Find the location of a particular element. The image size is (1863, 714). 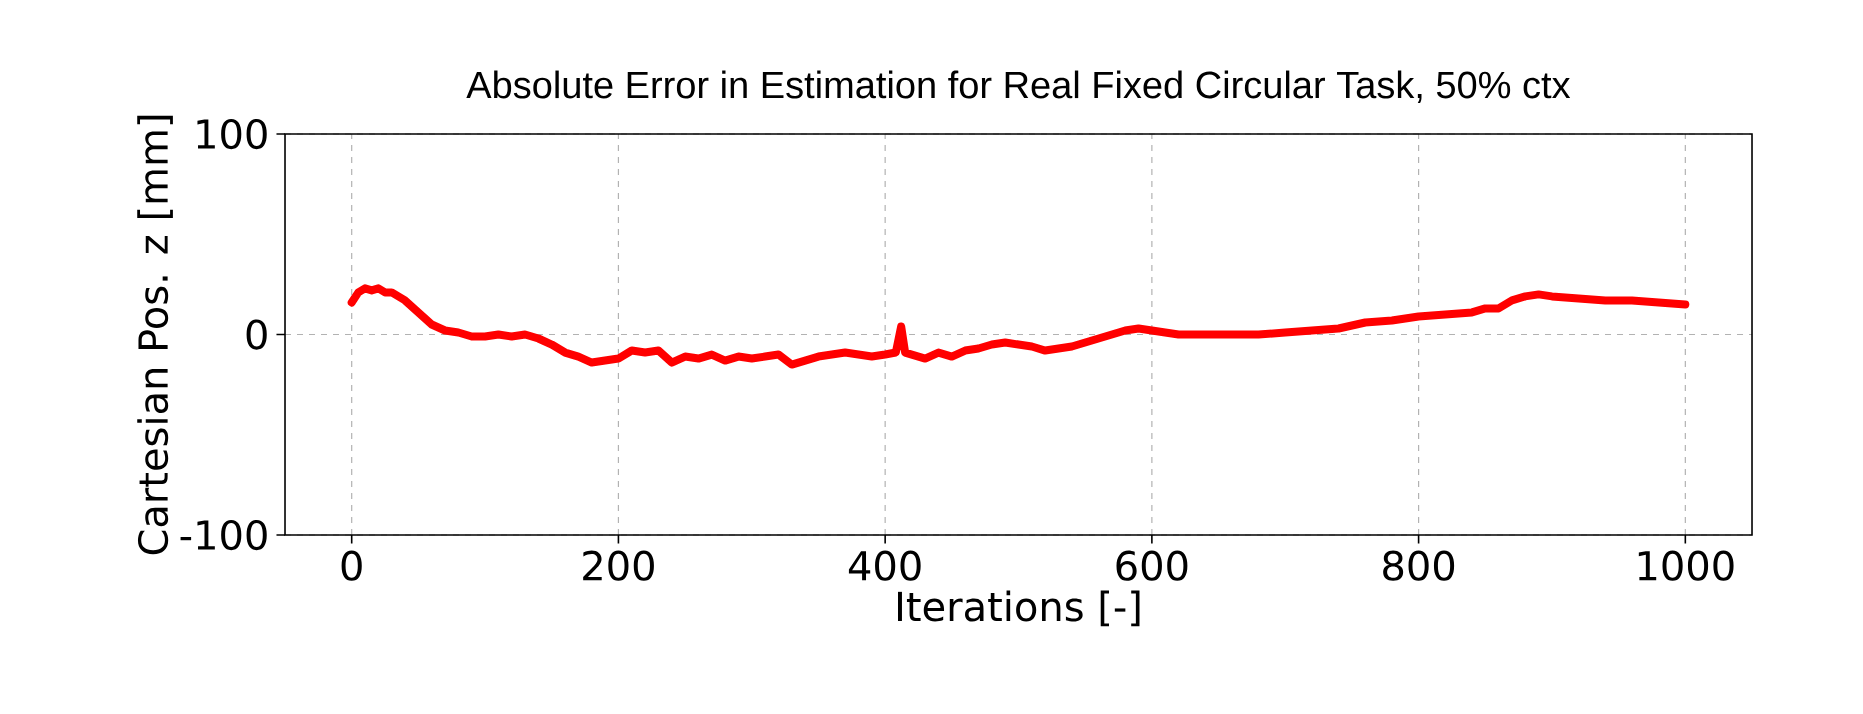

x-tick-label: 400 is located at coordinates (884, 565).